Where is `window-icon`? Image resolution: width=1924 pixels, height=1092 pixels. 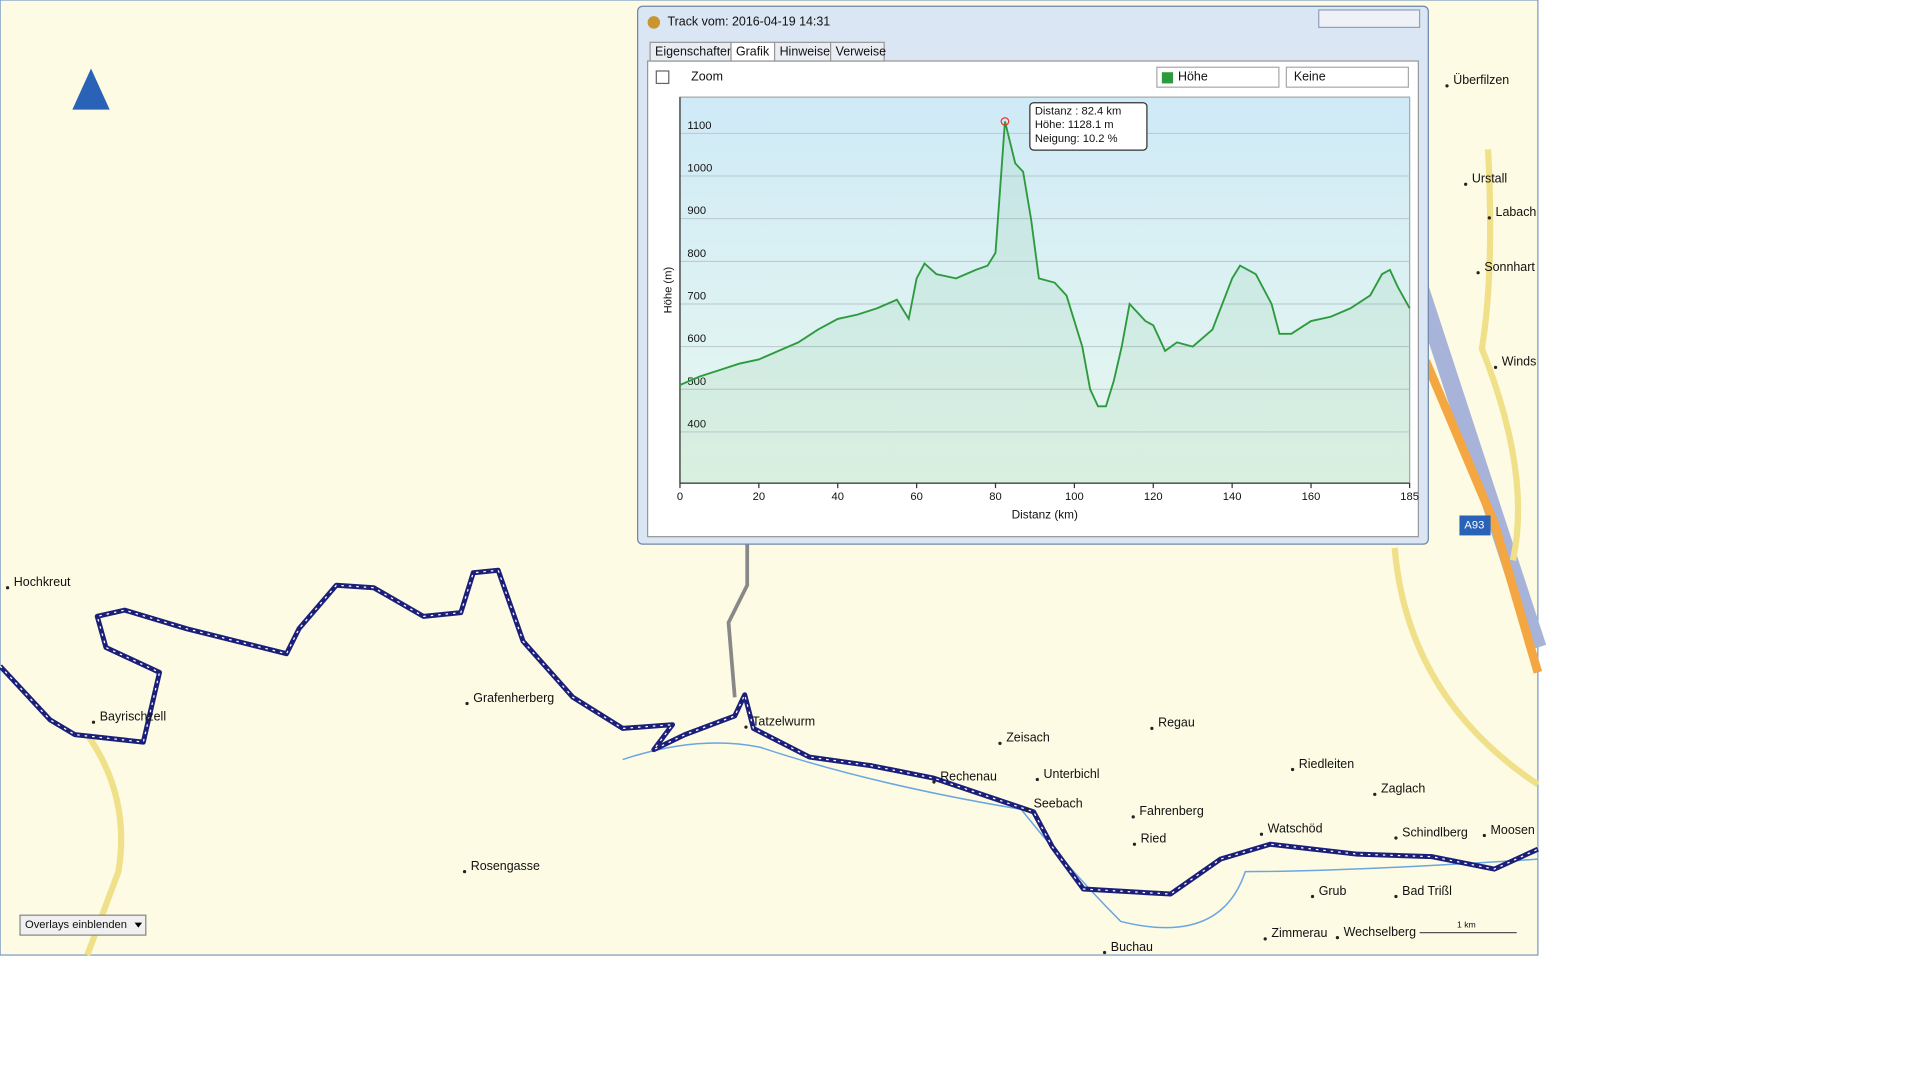
window-icon is located at coordinates (654, 22).